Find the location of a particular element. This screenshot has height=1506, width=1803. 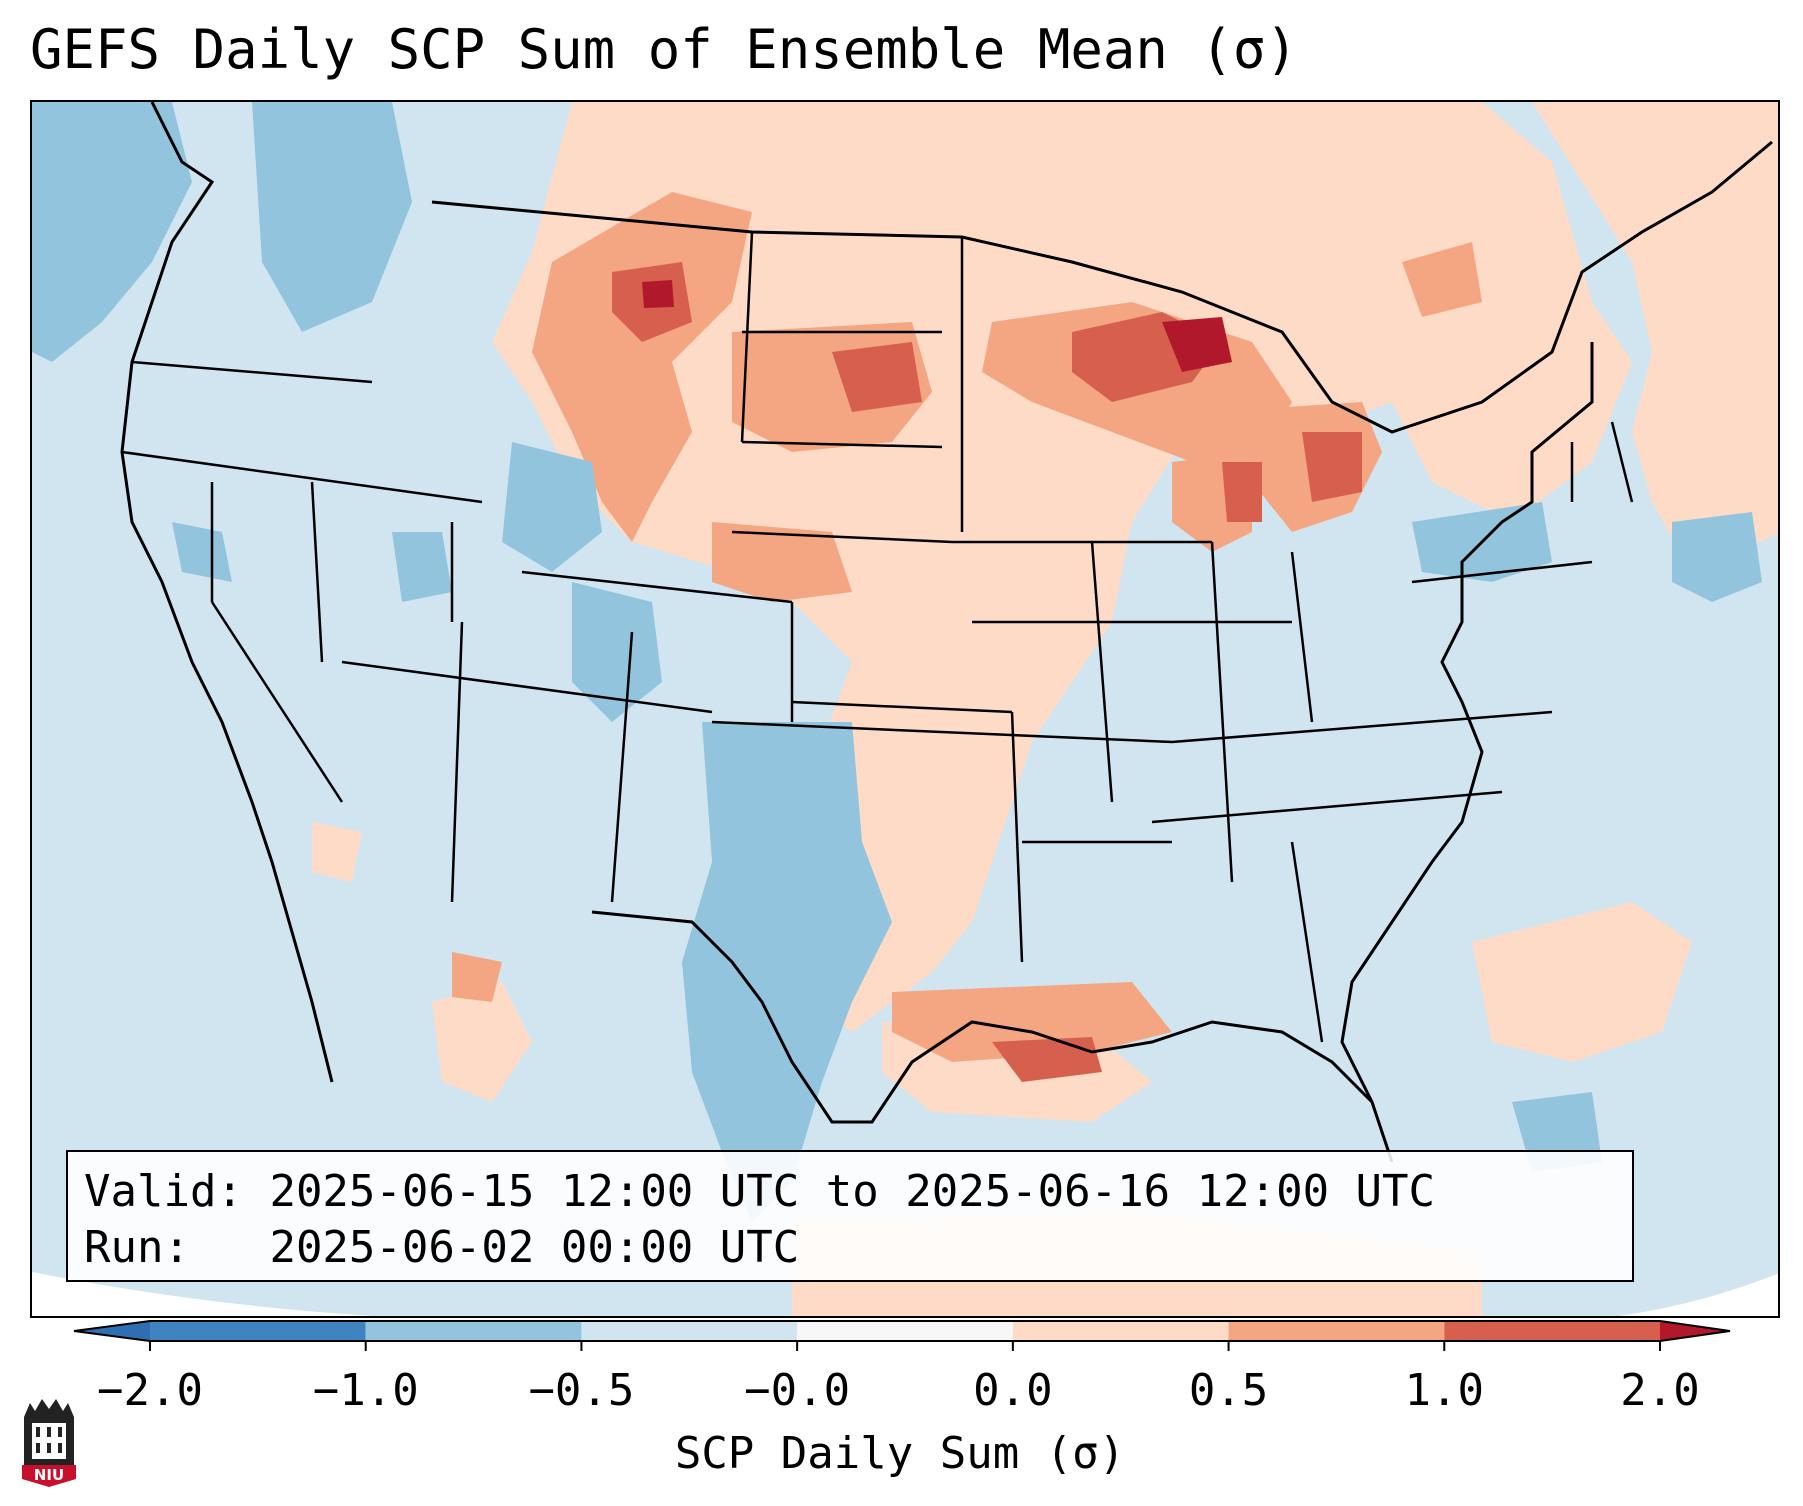

colorbar-tick-label: 0.5 is located at coordinates (1228, 1390).